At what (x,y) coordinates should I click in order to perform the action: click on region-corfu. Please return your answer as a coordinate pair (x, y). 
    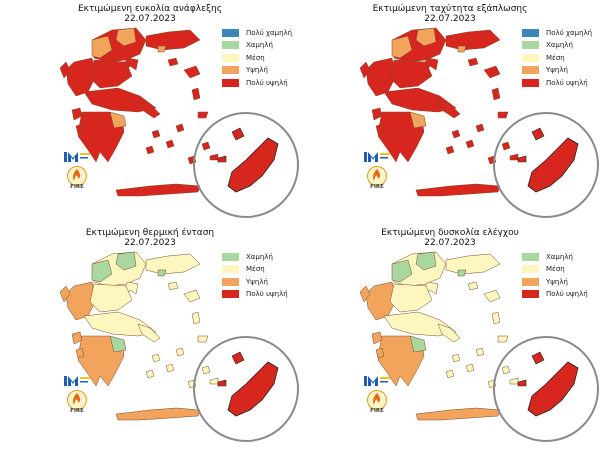
    Looking at the image, I should click on (365, 294).